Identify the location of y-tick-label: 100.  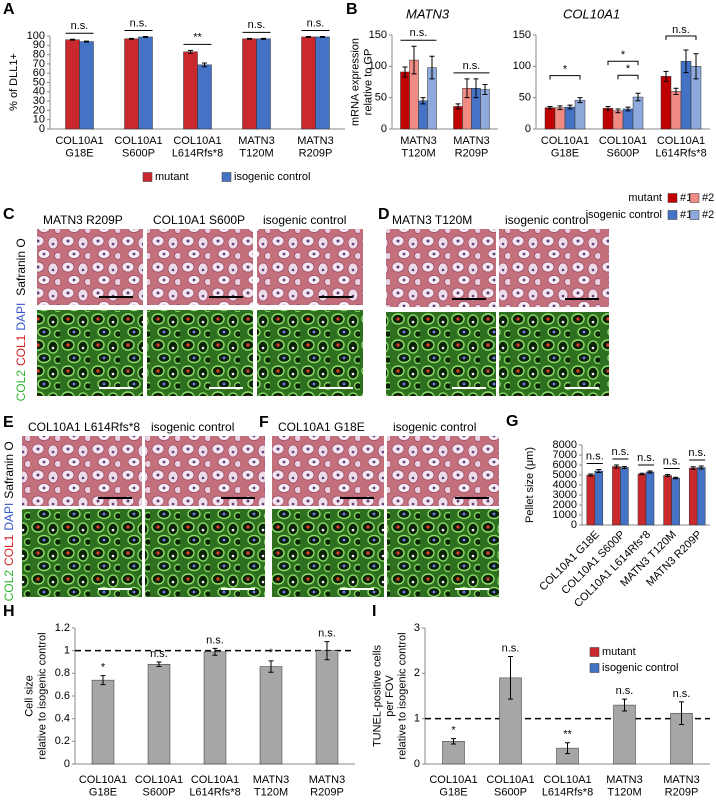
(378, 66).